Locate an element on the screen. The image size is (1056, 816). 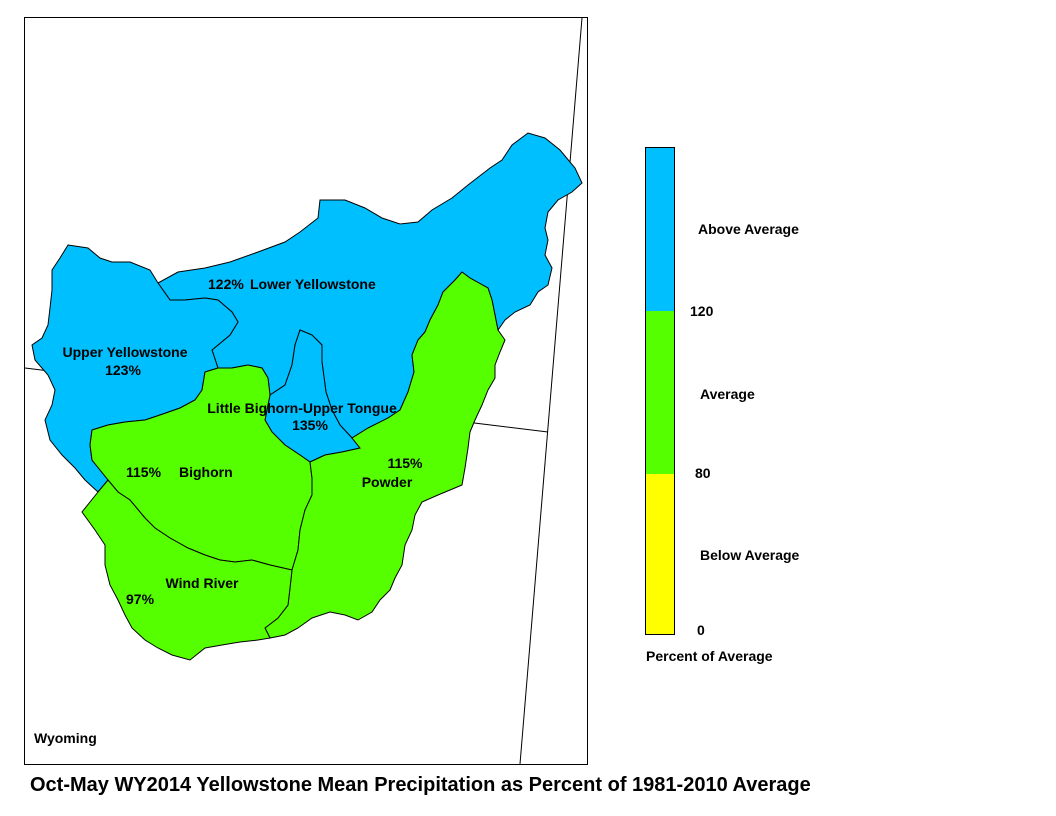
basin-powder-name: Powder is located at coordinates (387, 482).